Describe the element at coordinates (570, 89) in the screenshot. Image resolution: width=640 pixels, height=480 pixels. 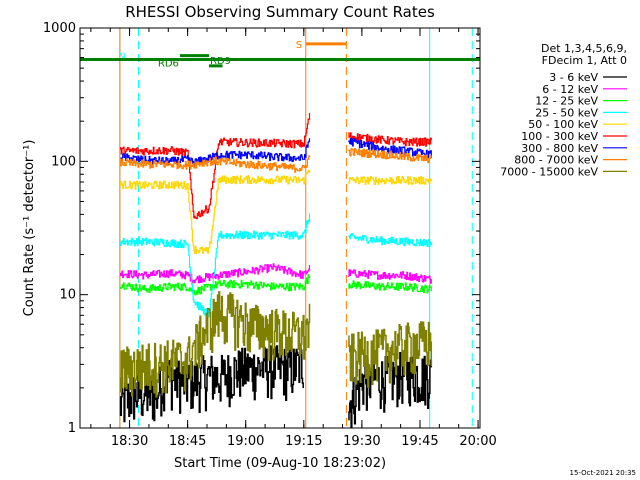
I see `legend-label-1: 6 - 12 keV` at that location.